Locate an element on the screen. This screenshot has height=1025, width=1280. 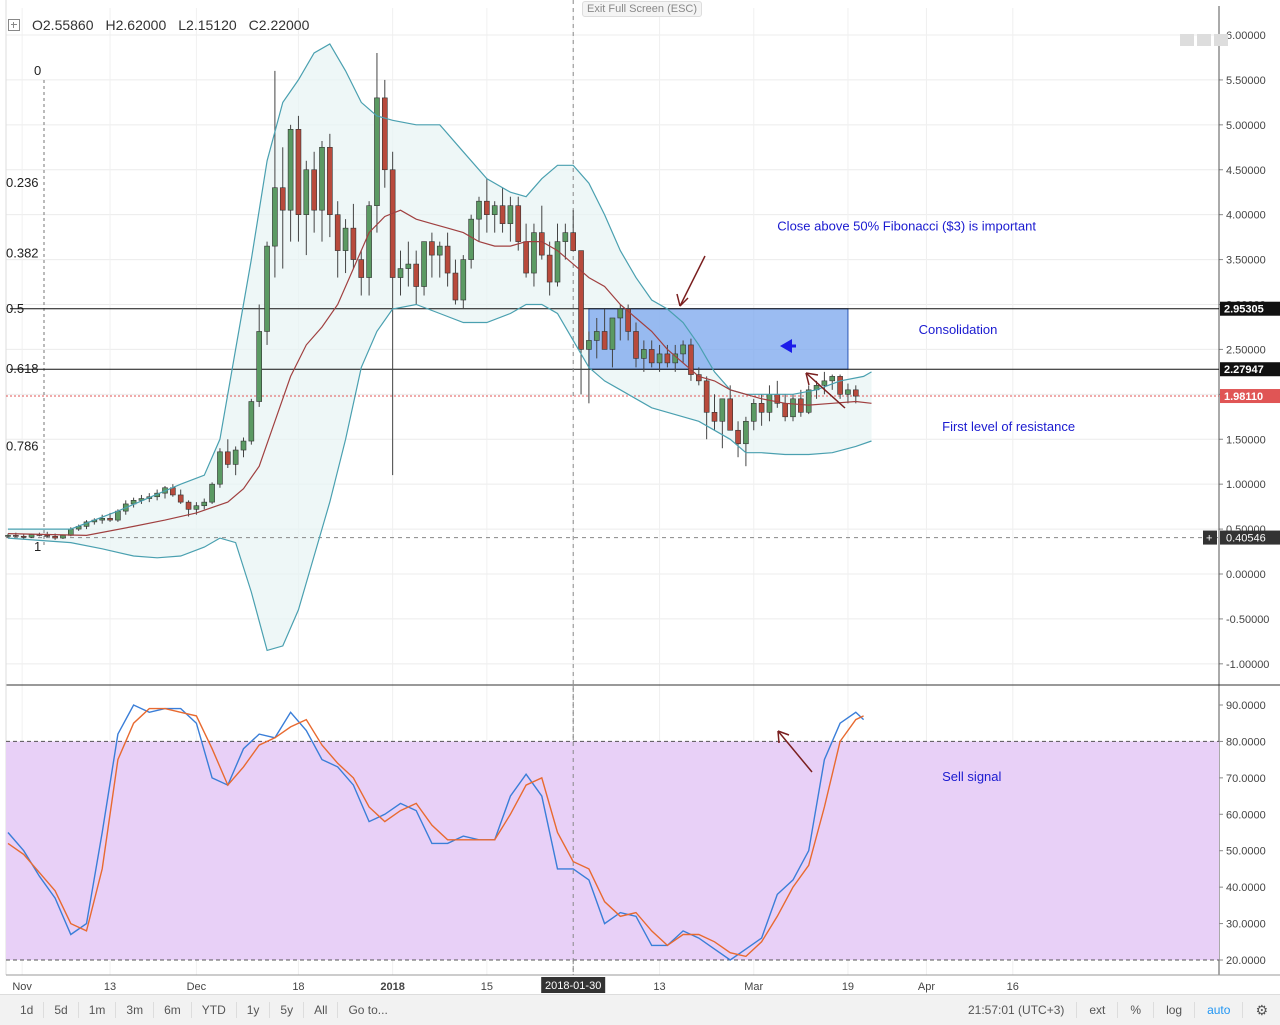
scroll-right-icon is located at coordinates (1204, 40).